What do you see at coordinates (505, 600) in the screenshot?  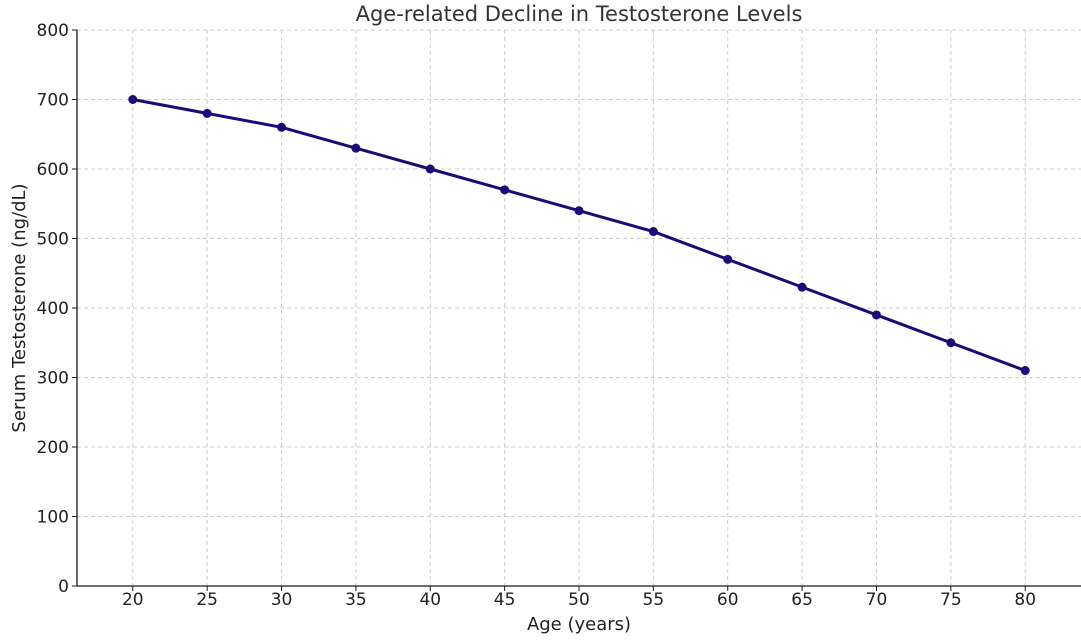 I see `x-tick-label: 45` at bounding box center [505, 600].